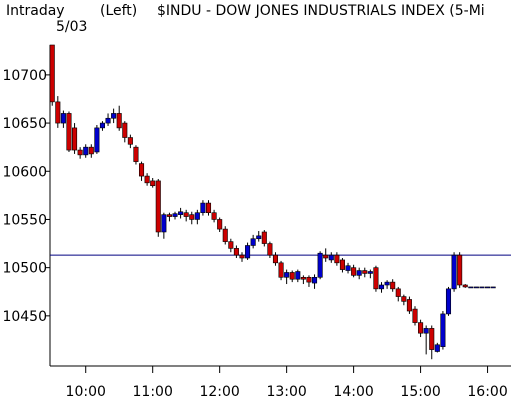 This screenshot has height=401, width=511. Describe the element at coordinates (35, 11) in the screenshot. I see `chart-label: Intraday` at that location.